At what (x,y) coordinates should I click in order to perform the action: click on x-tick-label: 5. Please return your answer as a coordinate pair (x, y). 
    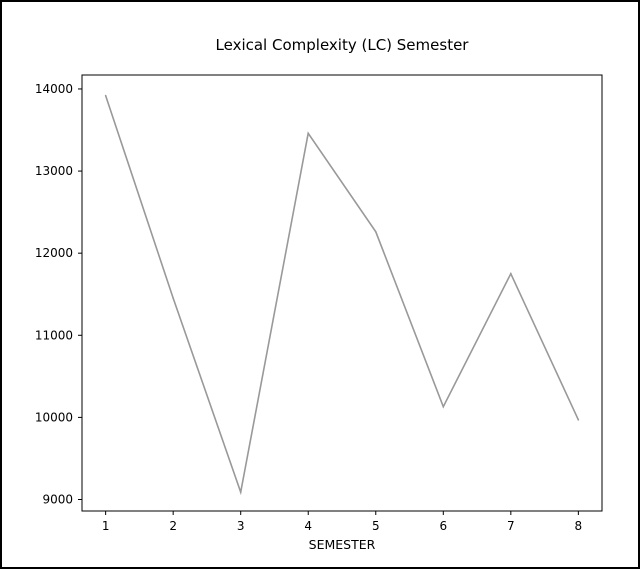
    Looking at the image, I should click on (376, 526).